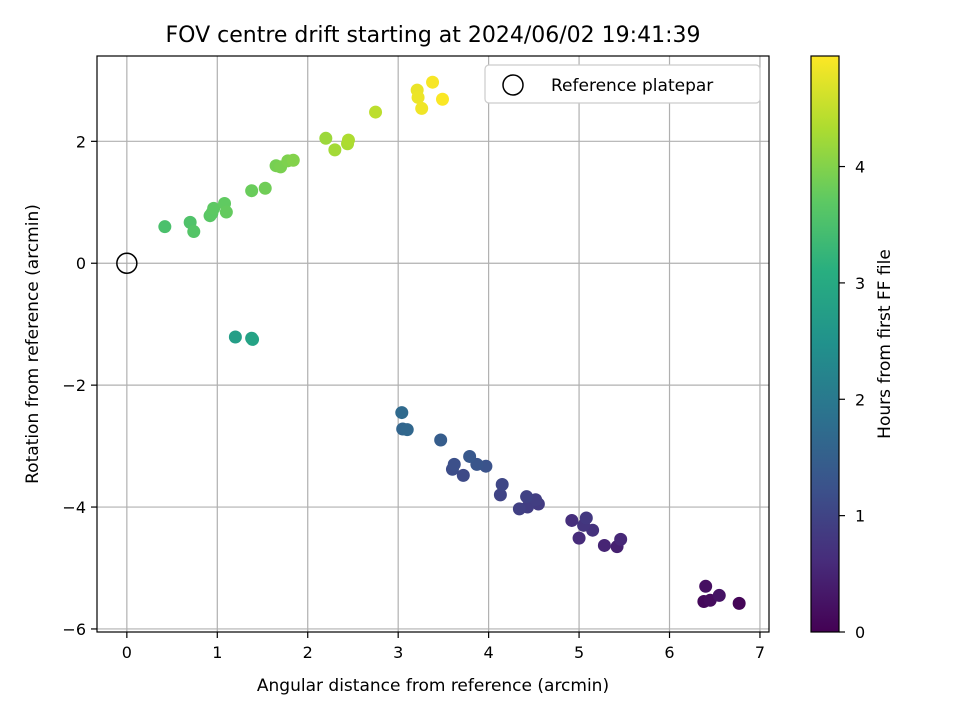  I want to click on y-tick-label: −4, so click(74, 507).